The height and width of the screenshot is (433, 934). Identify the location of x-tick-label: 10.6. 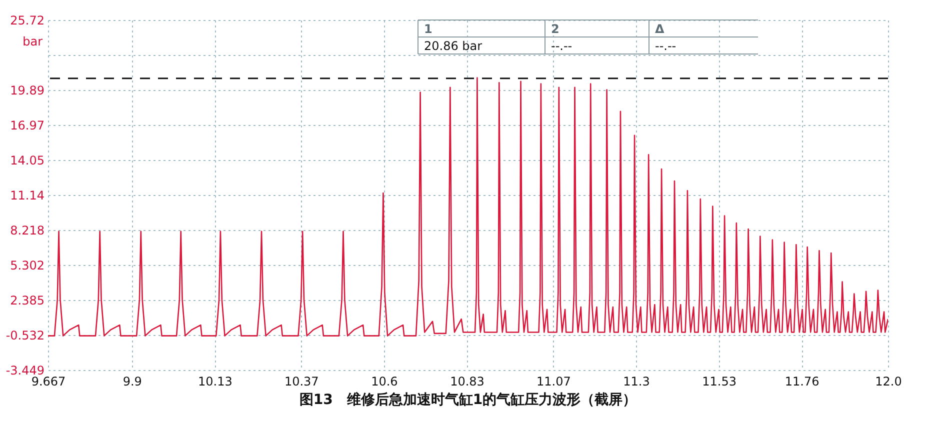
(384, 381).